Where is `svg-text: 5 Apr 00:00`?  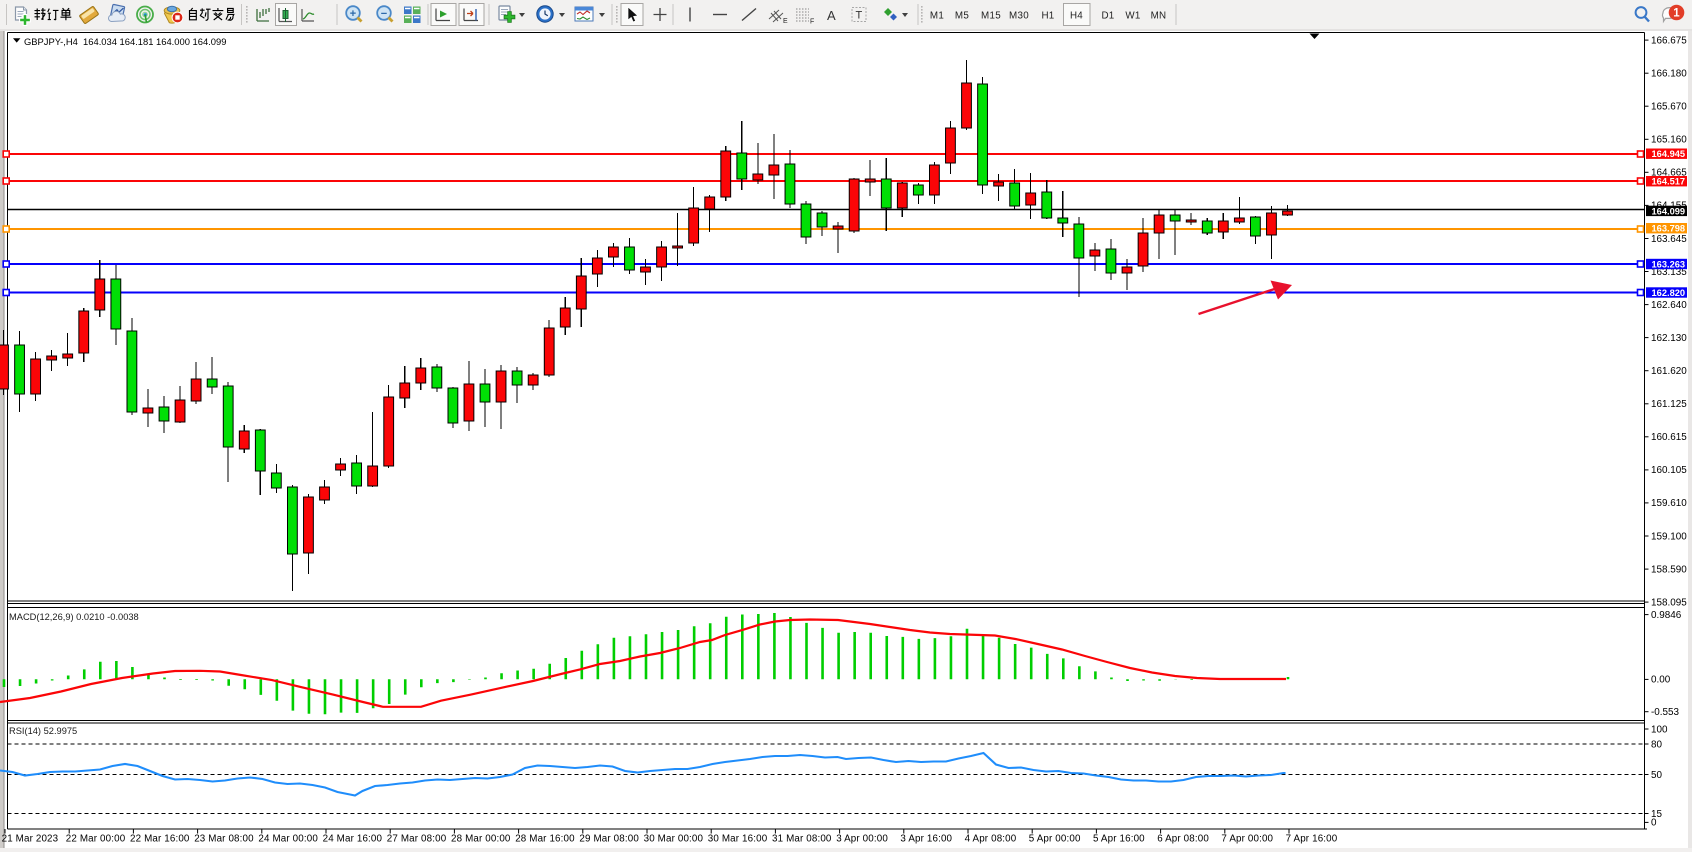 svg-text: 5 Apr 00:00 is located at coordinates (1055, 839).